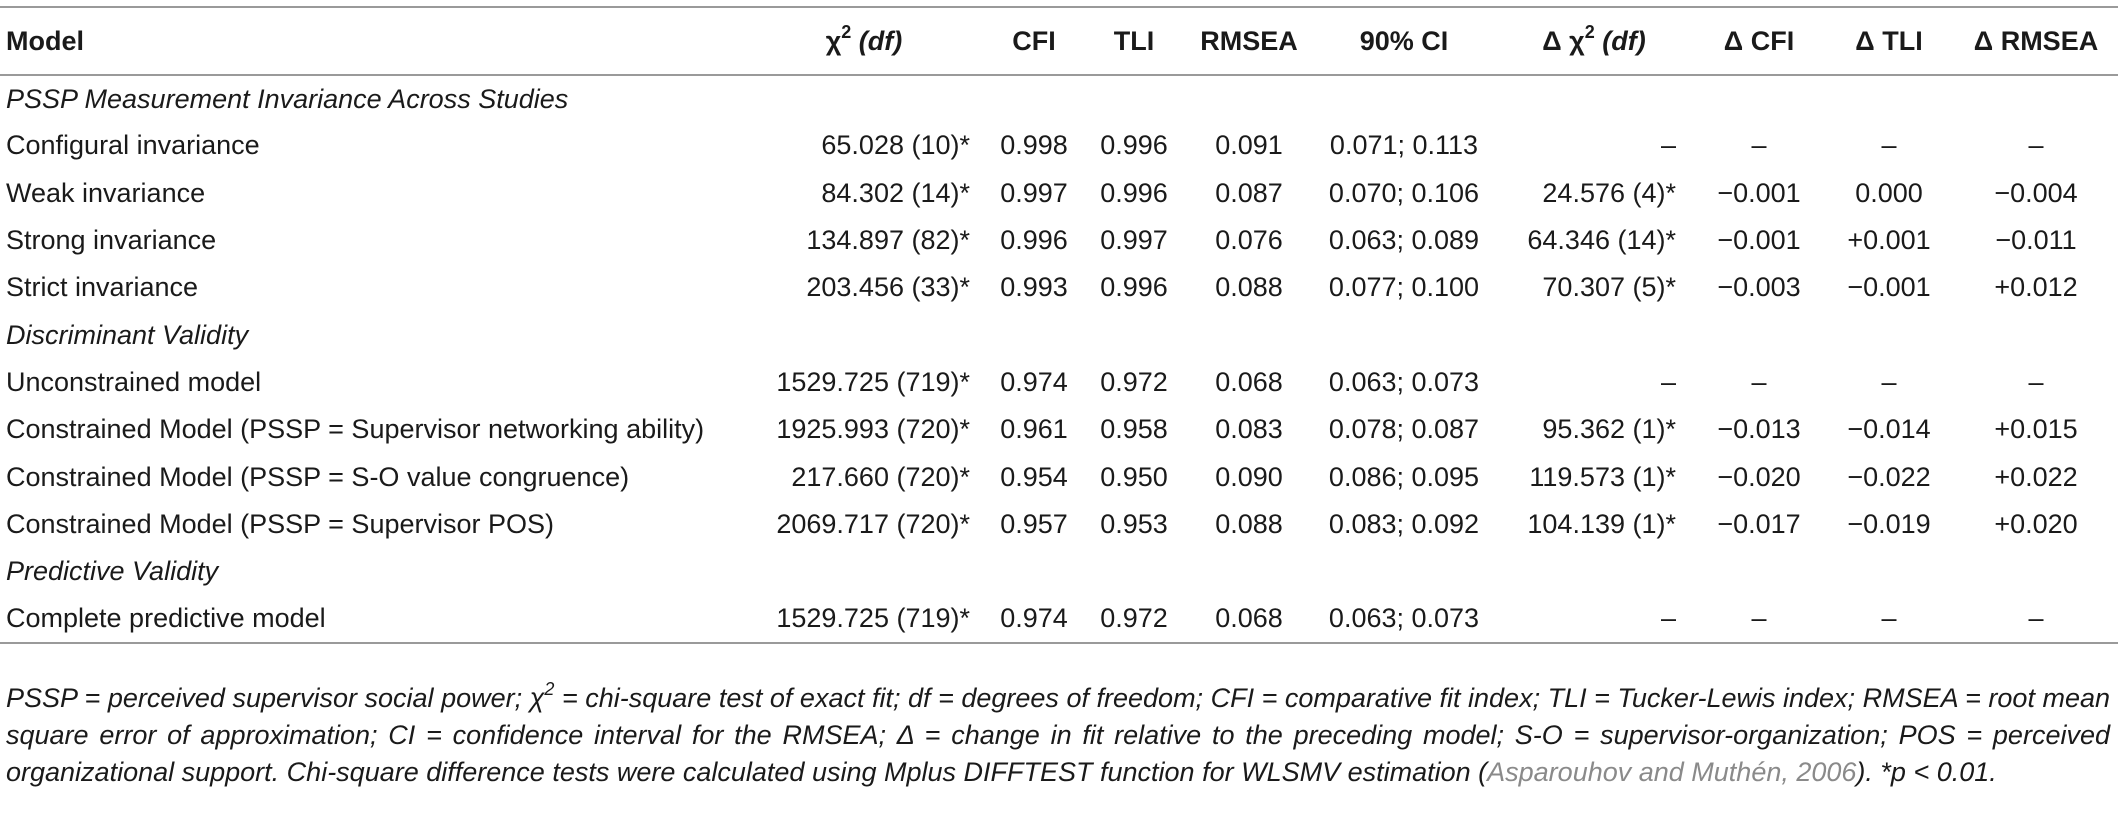 Image resolution: width=2118 pixels, height=835 pixels. I want to click on col-cfi: CFI, so click(1034, 41).